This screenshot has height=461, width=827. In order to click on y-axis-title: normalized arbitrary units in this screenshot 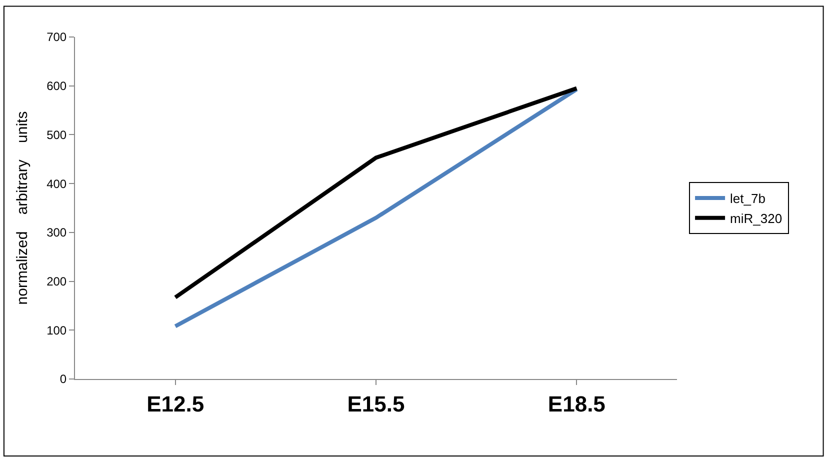, I will do `click(22, 208)`.